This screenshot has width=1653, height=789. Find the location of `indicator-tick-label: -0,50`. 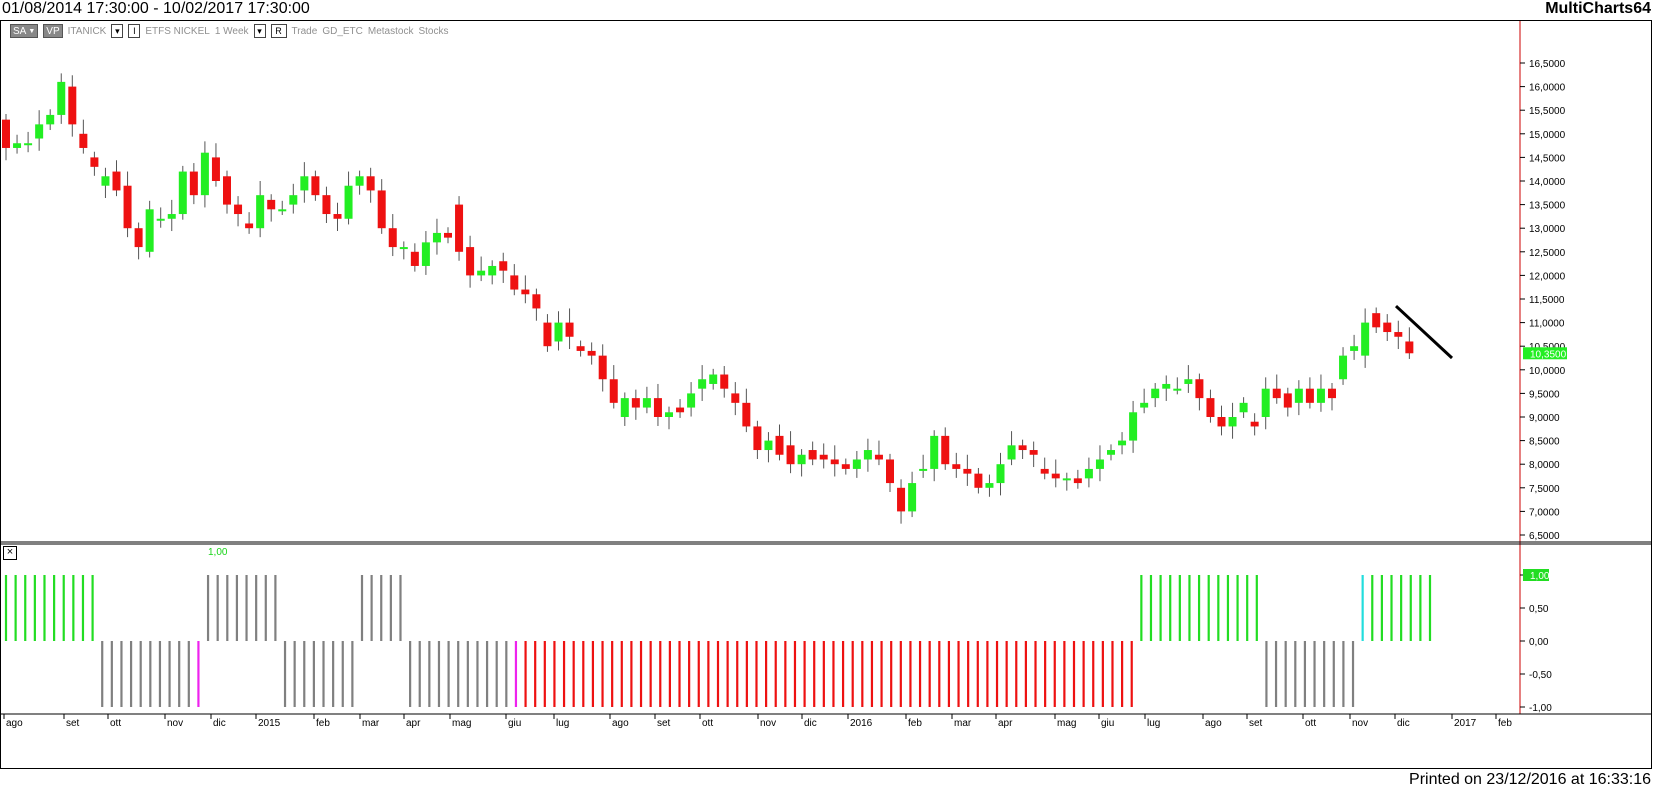

indicator-tick-label: -0,50 is located at coordinates (1540, 675).